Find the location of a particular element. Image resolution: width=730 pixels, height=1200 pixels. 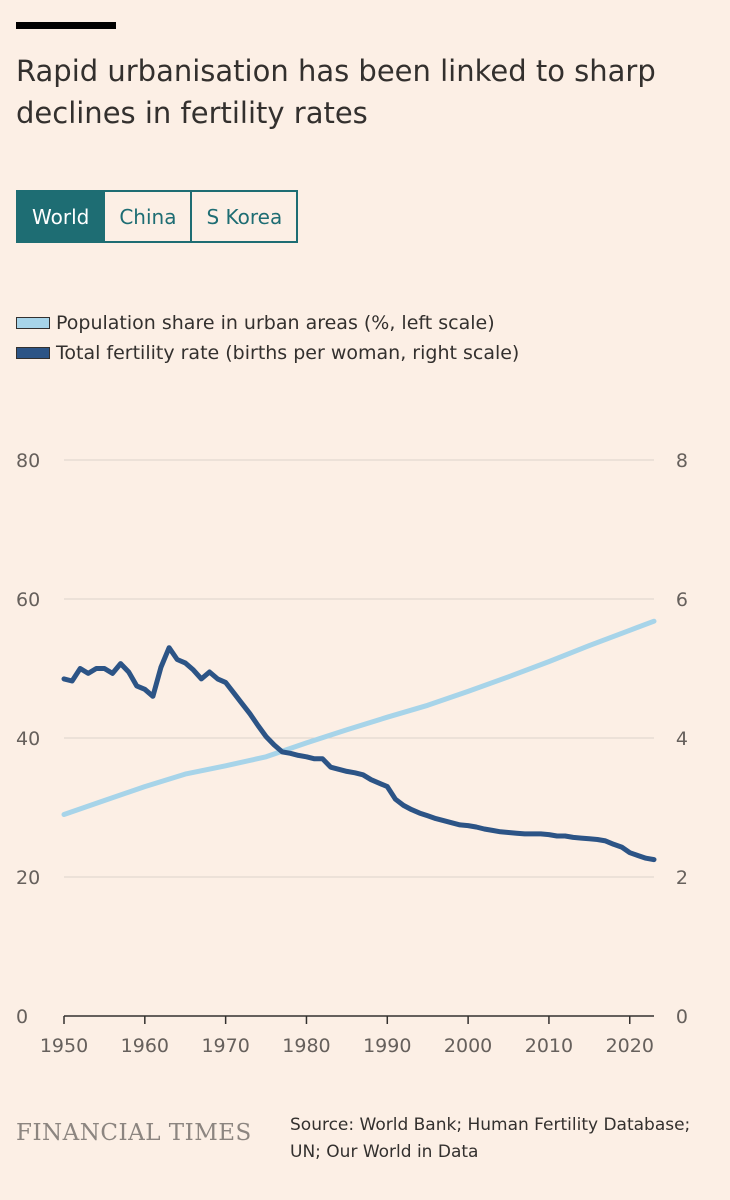

tab-world: World is located at coordinates (61, 216).